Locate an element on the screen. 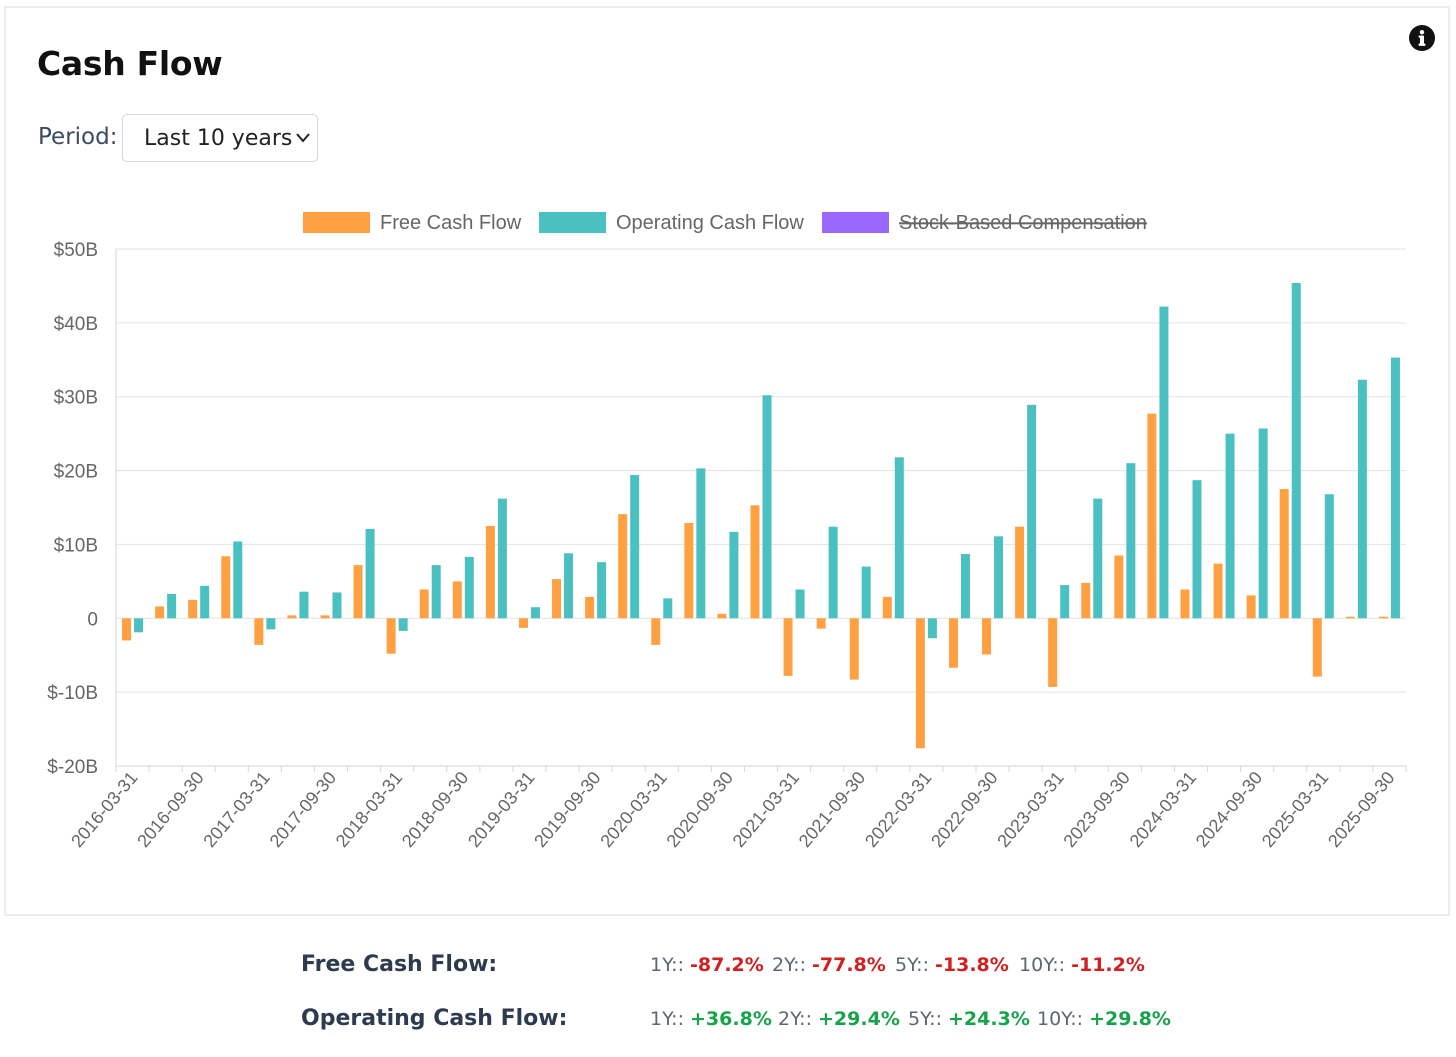  x-tick-label: 2016-09-30 is located at coordinates (170, 809).